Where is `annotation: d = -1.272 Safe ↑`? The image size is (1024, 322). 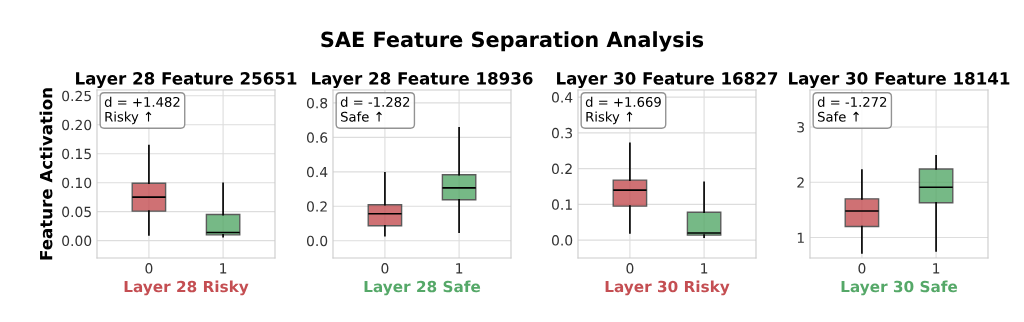 annotation: d = -1.272 Safe ↑ is located at coordinates (852, 109).